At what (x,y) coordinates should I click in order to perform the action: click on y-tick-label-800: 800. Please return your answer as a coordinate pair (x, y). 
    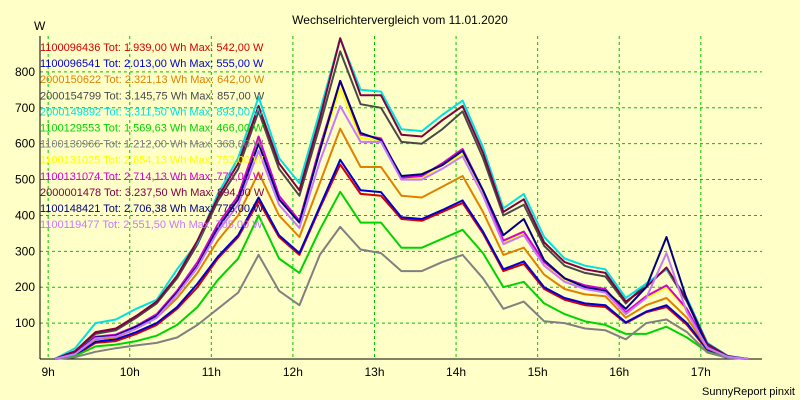
    Looking at the image, I should click on (25, 72).